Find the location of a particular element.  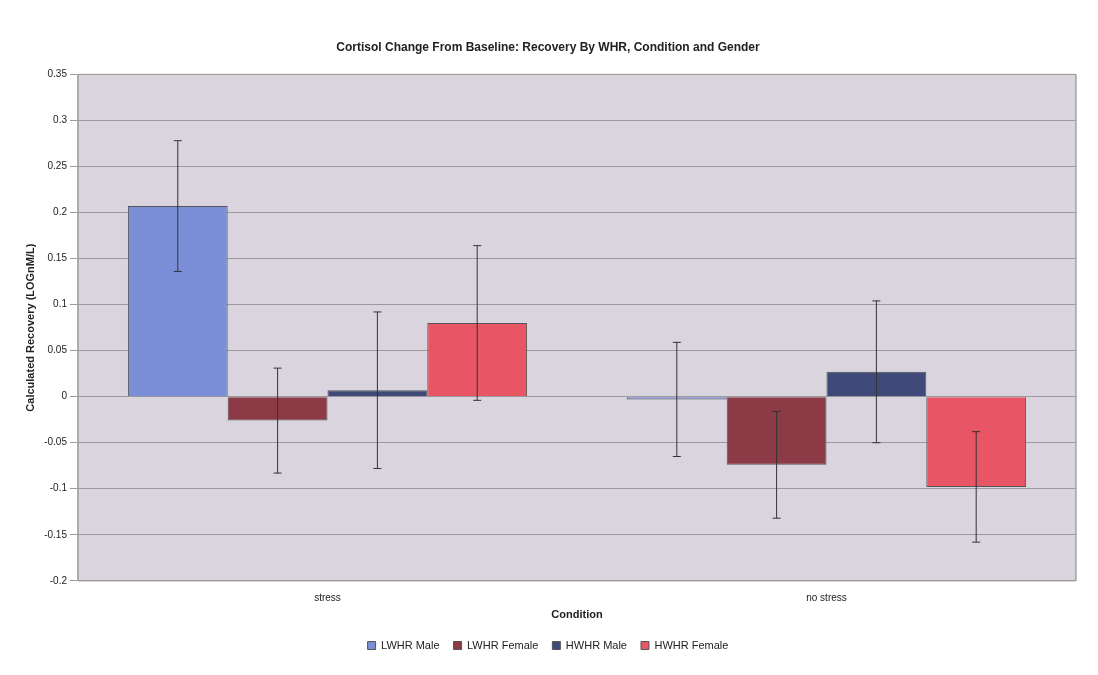

y-axis-title: Calculated Recovery (LOGnM/L) is located at coordinates (29, 327).